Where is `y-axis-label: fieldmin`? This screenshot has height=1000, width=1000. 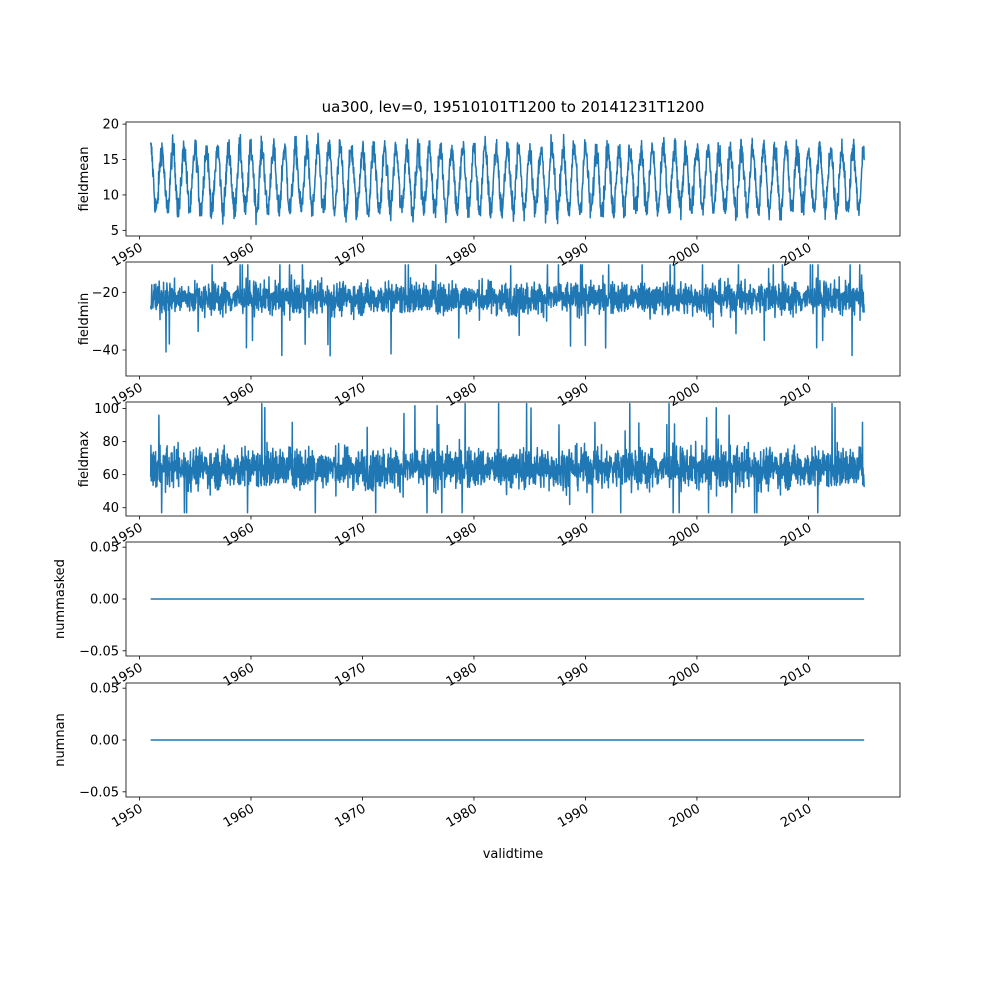 y-axis-label: fieldmin is located at coordinates (84, 319).